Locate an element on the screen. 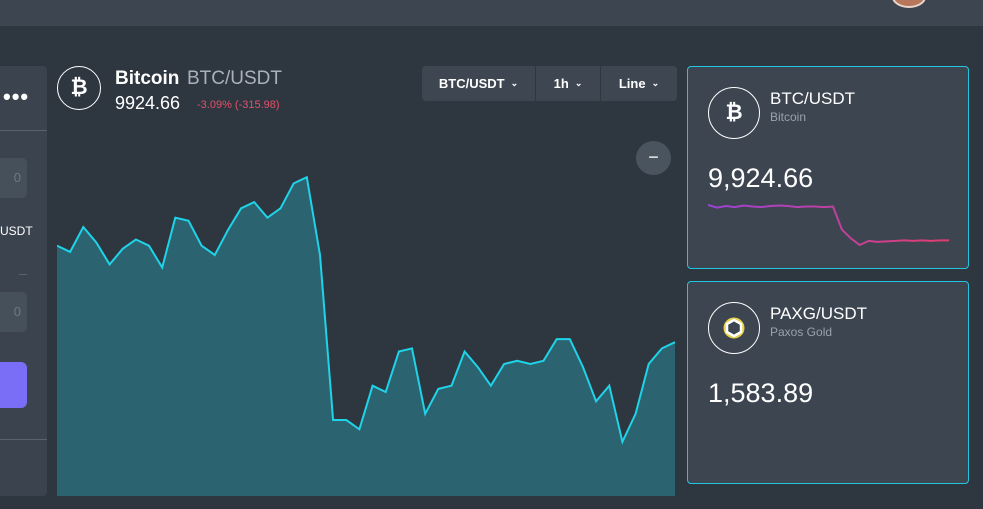 Image resolution: width=983 pixels, height=509 pixels. chart-type-dropdown-label: Line is located at coordinates (632, 83).